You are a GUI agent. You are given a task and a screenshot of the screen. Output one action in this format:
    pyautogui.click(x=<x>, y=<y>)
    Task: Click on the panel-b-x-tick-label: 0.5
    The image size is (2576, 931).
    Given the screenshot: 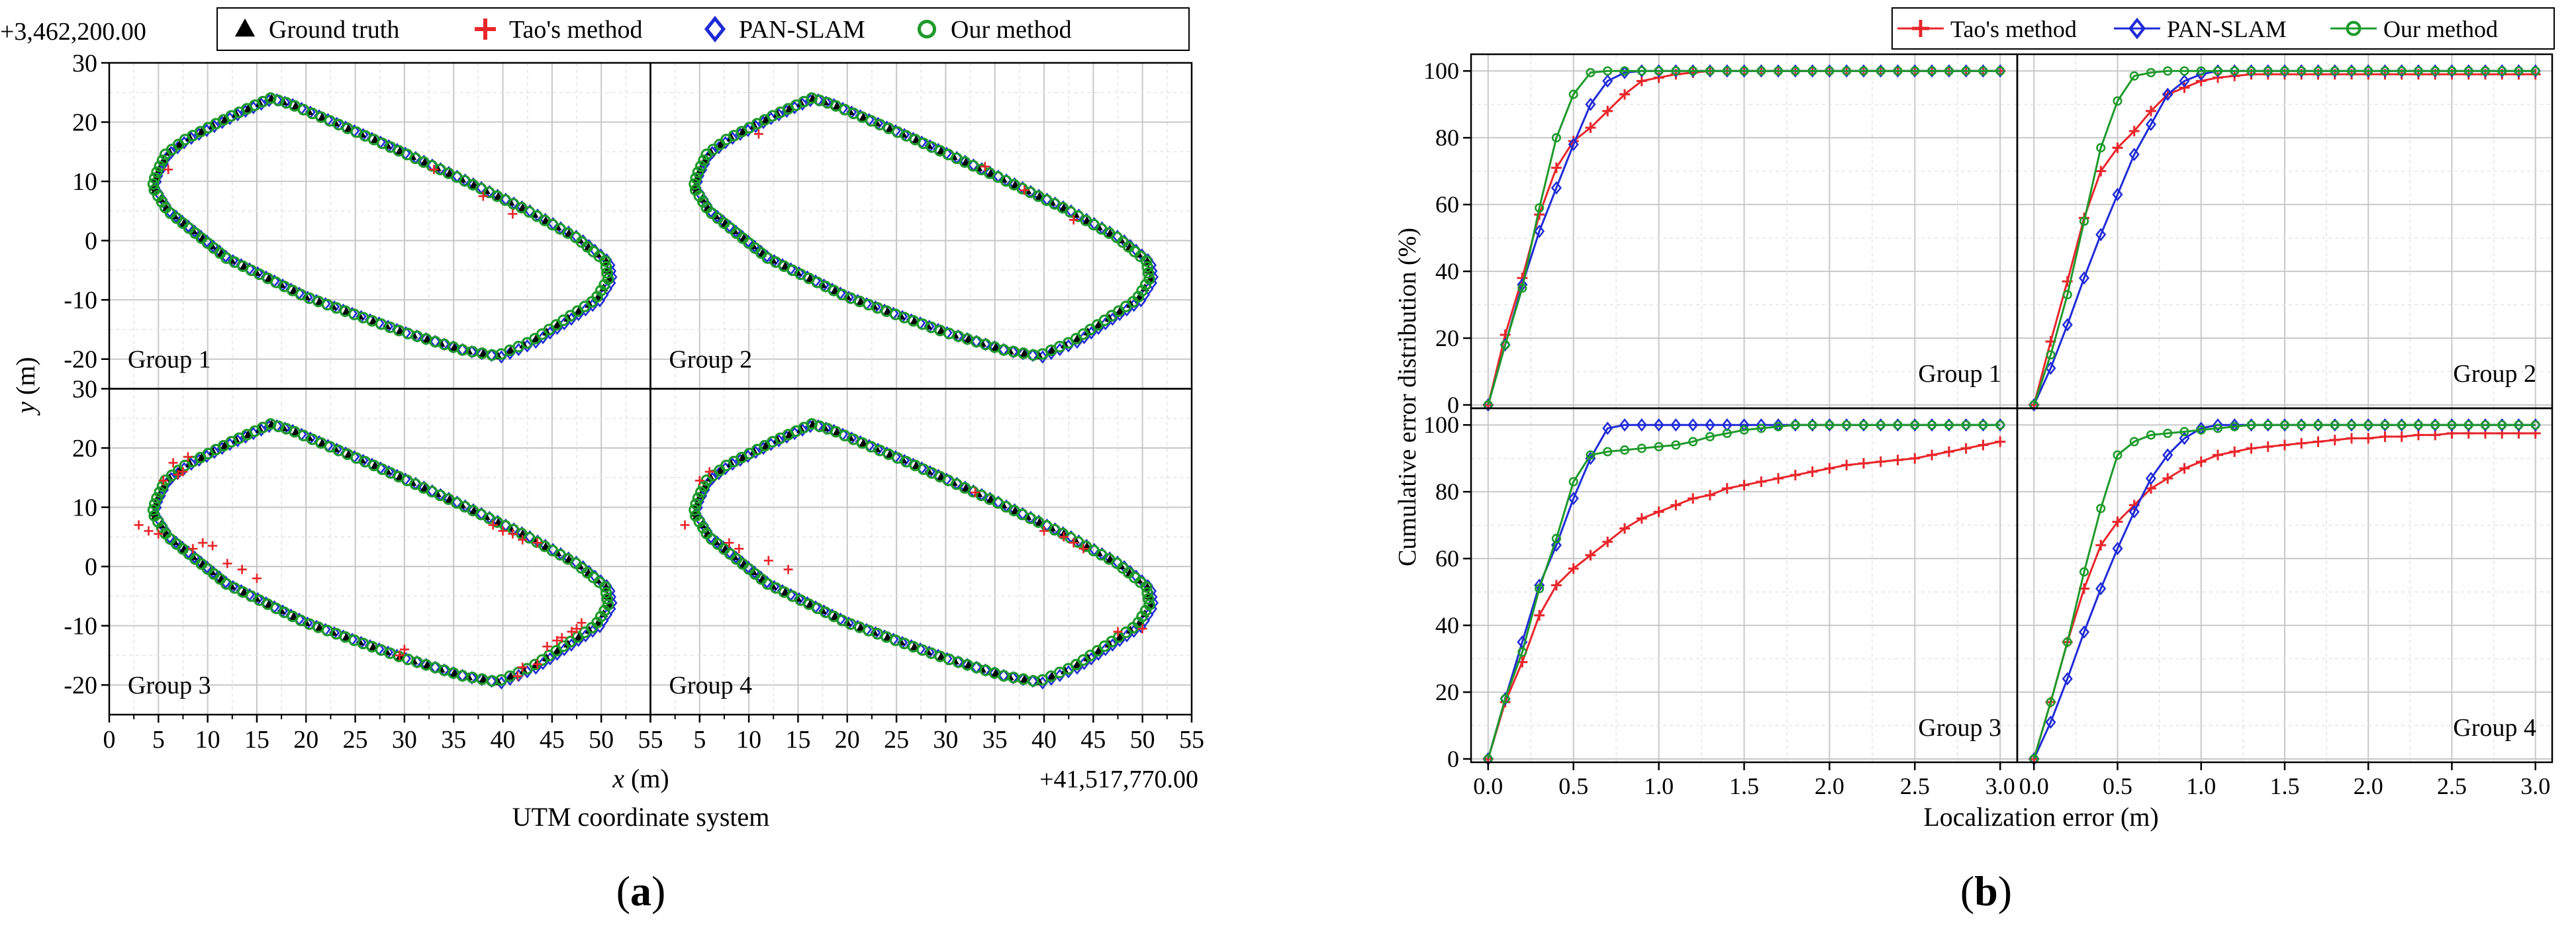 What is the action you would take?
    pyautogui.click(x=2117, y=786)
    